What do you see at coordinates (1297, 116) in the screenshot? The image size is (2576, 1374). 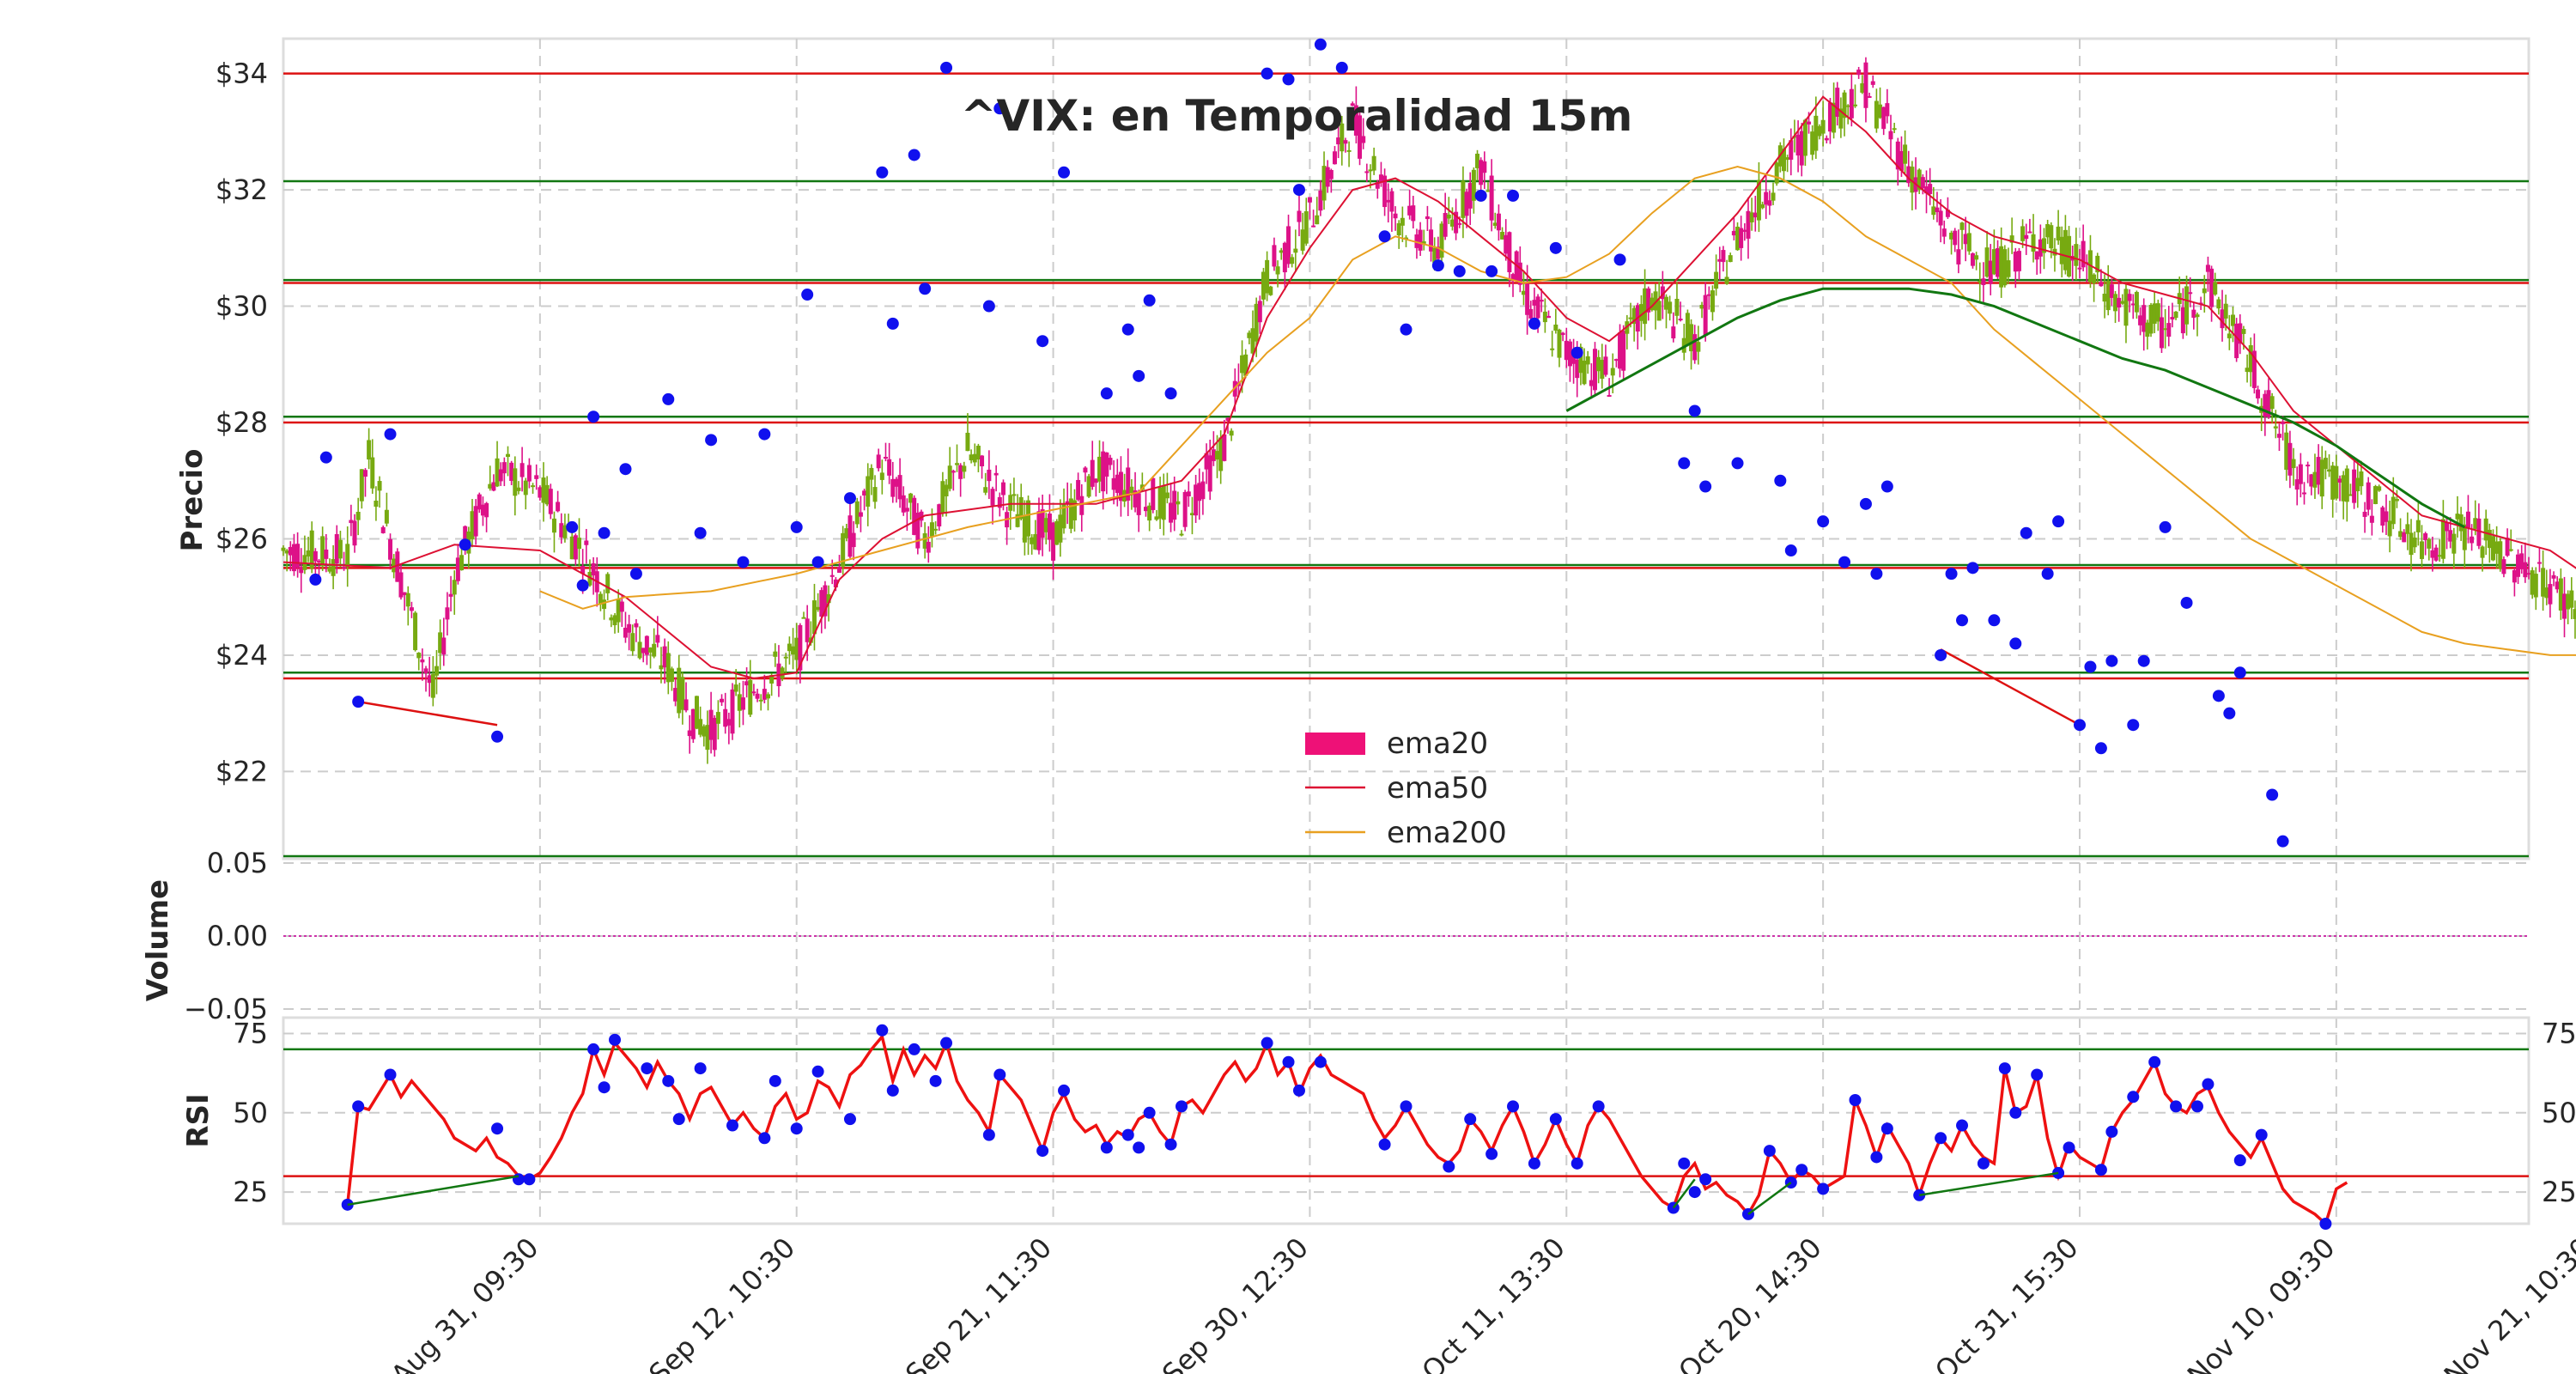 I see `chart-title: ^VIX: en Temporalidad 15m` at bounding box center [1297, 116].